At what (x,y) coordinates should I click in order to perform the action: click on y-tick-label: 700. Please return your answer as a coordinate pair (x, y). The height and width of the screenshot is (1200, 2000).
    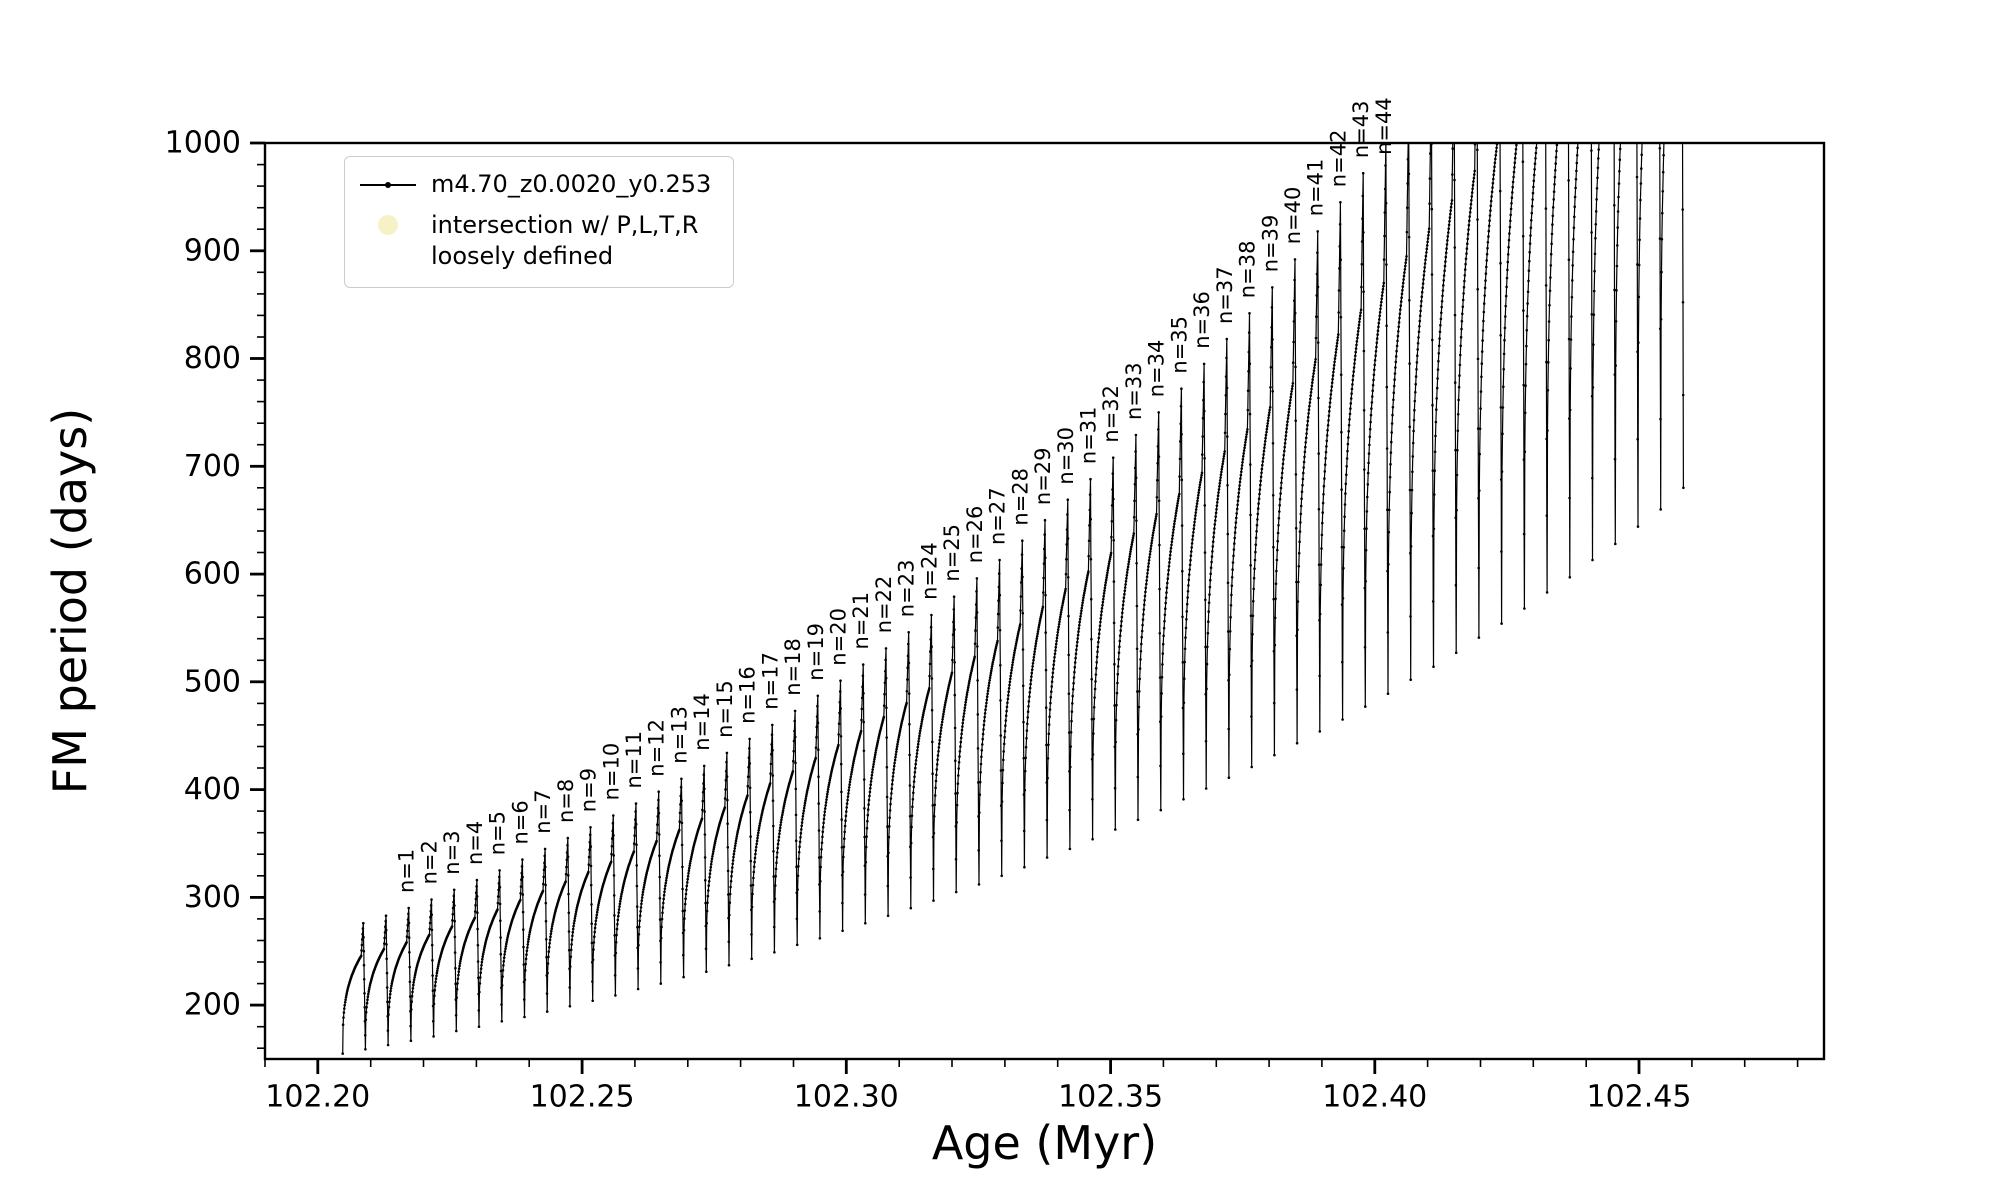
    Looking at the image, I should click on (212, 466).